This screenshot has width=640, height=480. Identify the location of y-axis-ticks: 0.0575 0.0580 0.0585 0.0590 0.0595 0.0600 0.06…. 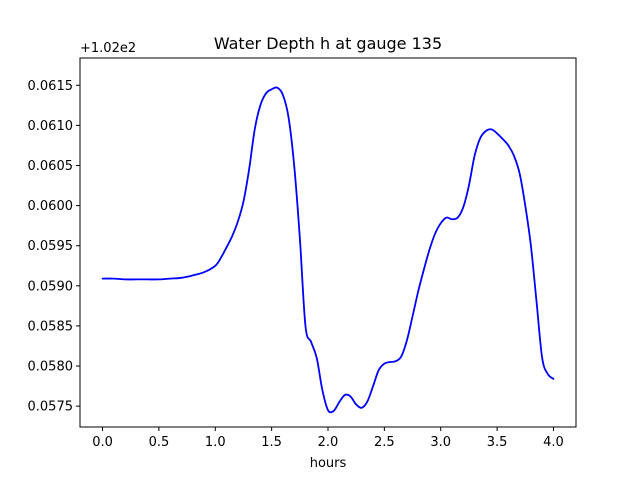
(54, 247).